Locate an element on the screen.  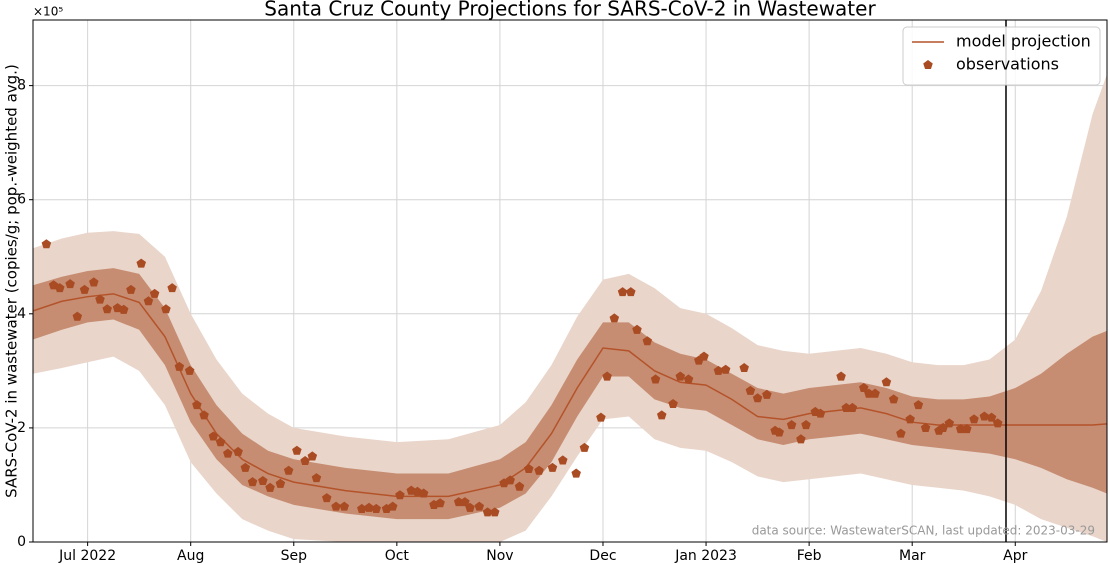
x-tick-label: Mar is located at coordinates (912, 556).